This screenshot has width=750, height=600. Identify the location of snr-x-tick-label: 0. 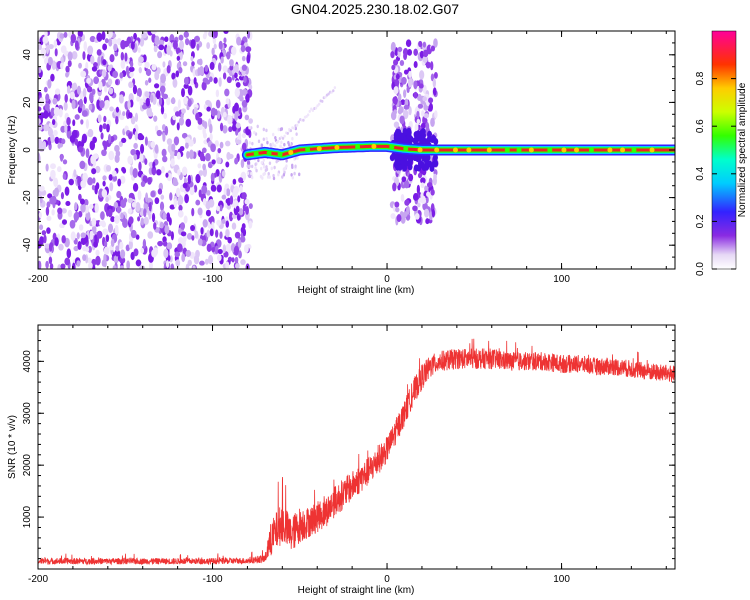
(387, 579).